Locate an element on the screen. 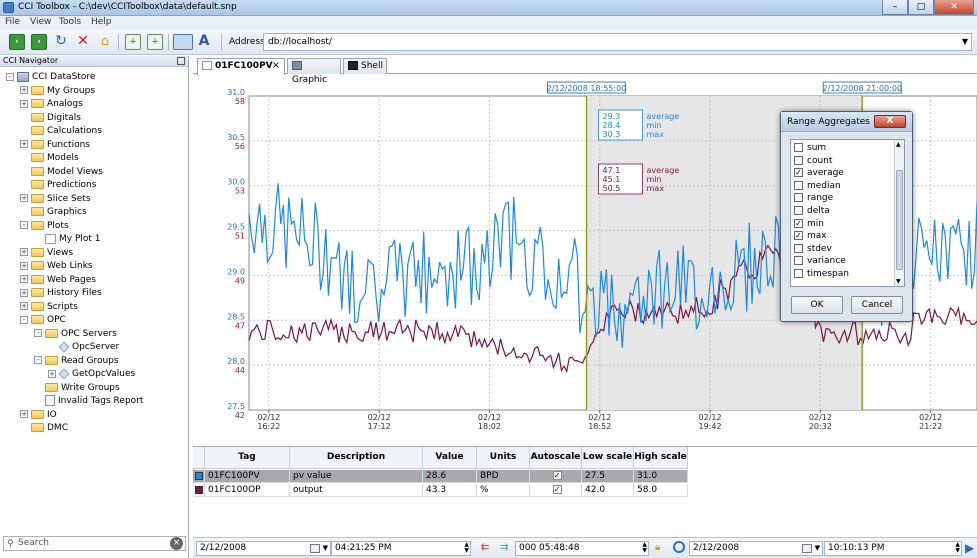 Image resolution: width=977 pixels, height=558 pixels. calendar-icon is located at coordinates (807, 548).